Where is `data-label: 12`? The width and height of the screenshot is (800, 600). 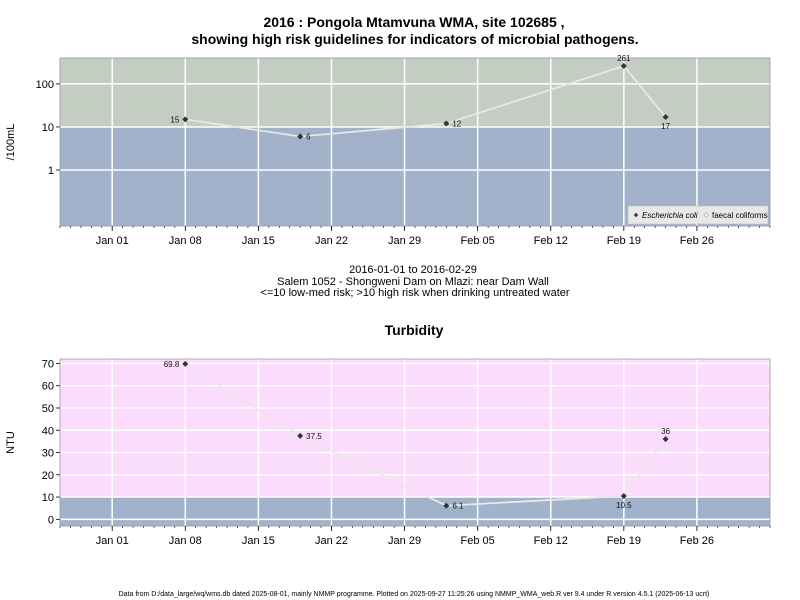
data-label: 12 is located at coordinates (456, 124).